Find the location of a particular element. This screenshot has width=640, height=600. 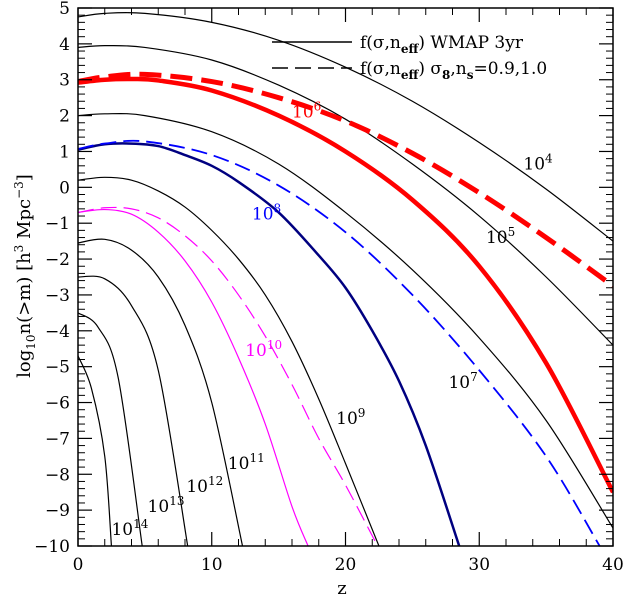

x-tick-label: 30 is located at coordinates (479, 565).